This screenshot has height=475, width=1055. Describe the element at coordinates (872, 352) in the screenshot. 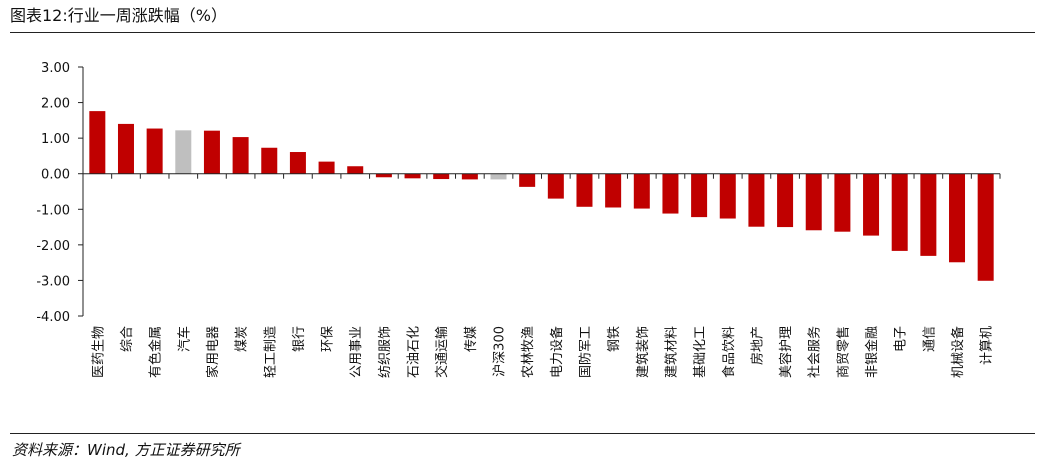

I see `x-category-label: 非银金融` at that location.